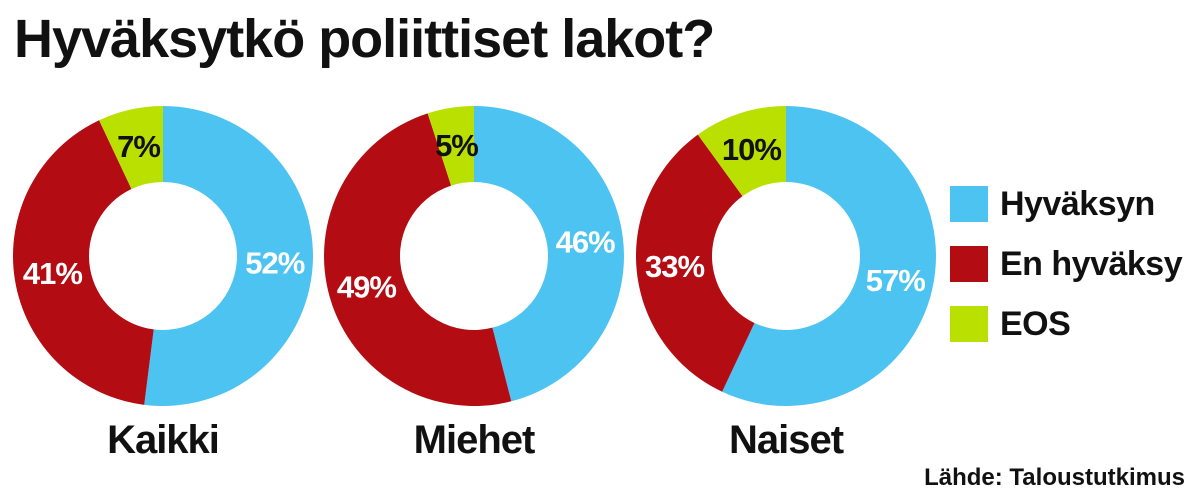 Image resolution: width=1199 pixels, height=498 pixels. I want to click on slice-kaikki-eos, so click(131, 148).